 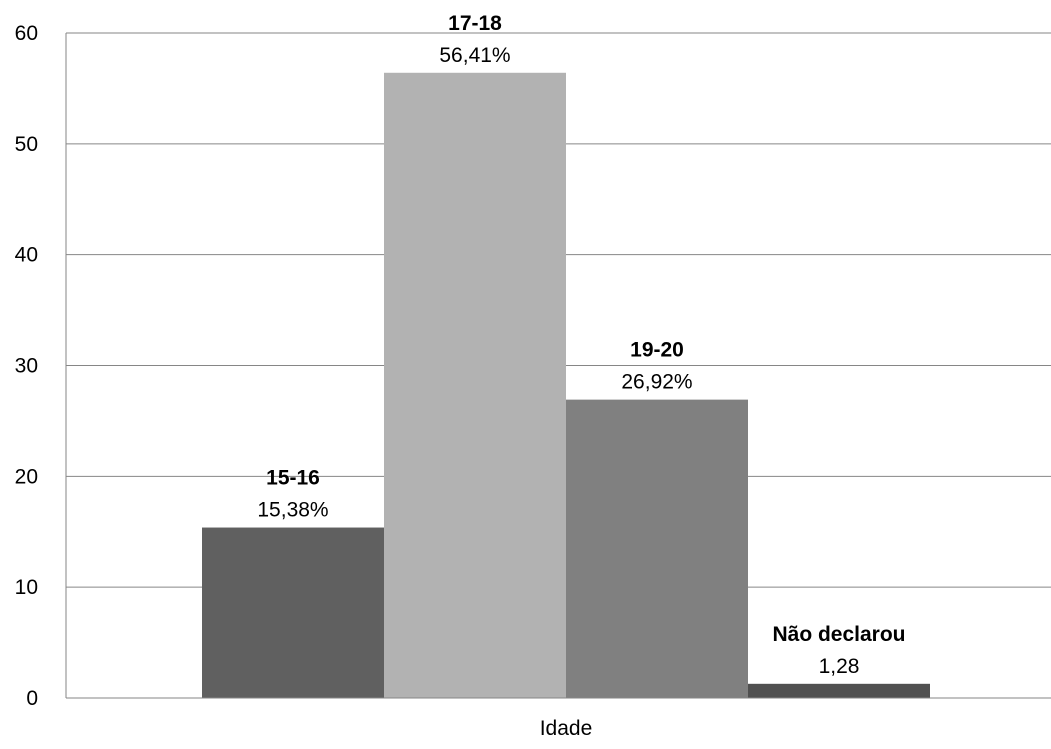 What do you see at coordinates (26, 587) in the screenshot?
I see `y-tick-label: 10` at bounding box center [26, 587].